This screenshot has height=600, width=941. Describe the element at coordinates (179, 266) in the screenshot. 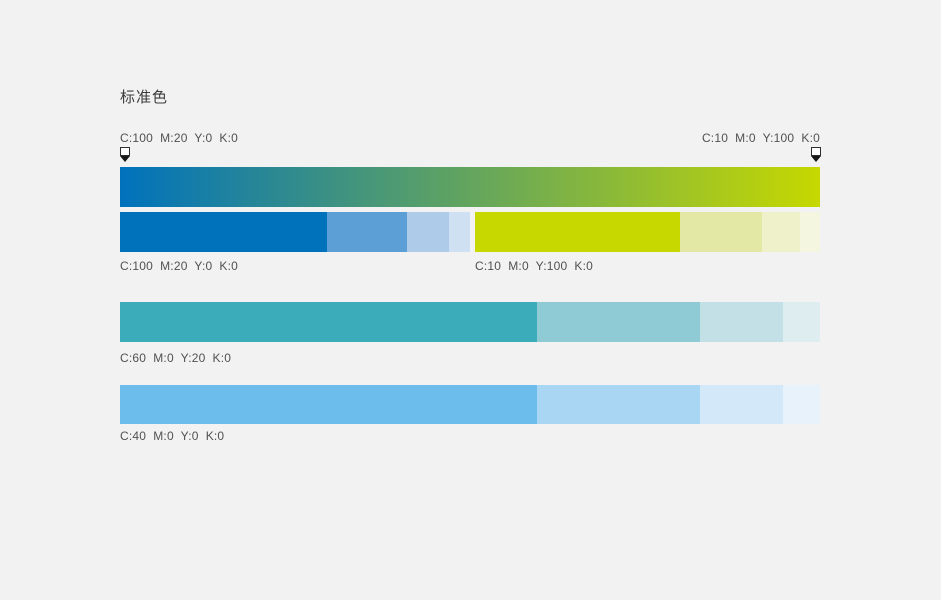

I see `blue-cmyk-label: C:100 M:20 Y:0 K:0` at that location.